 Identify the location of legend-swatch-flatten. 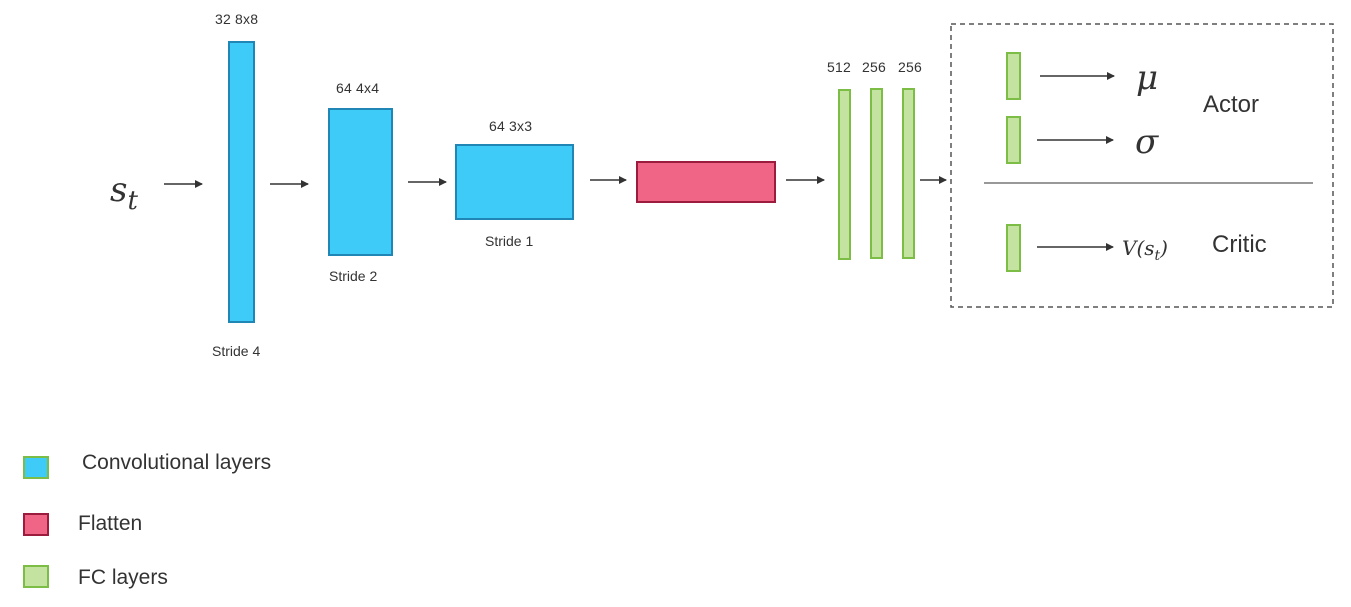
(36, 524).